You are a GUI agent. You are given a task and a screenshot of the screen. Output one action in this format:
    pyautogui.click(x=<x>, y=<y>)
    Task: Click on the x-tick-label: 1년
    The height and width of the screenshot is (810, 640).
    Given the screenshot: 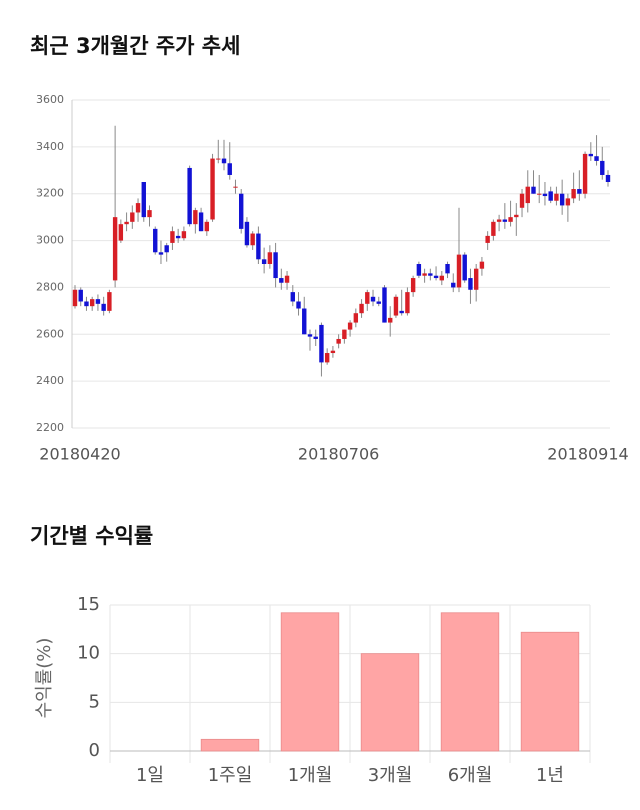 What is the action you would take?
    pyautogui.click(x=550, y=775)
    